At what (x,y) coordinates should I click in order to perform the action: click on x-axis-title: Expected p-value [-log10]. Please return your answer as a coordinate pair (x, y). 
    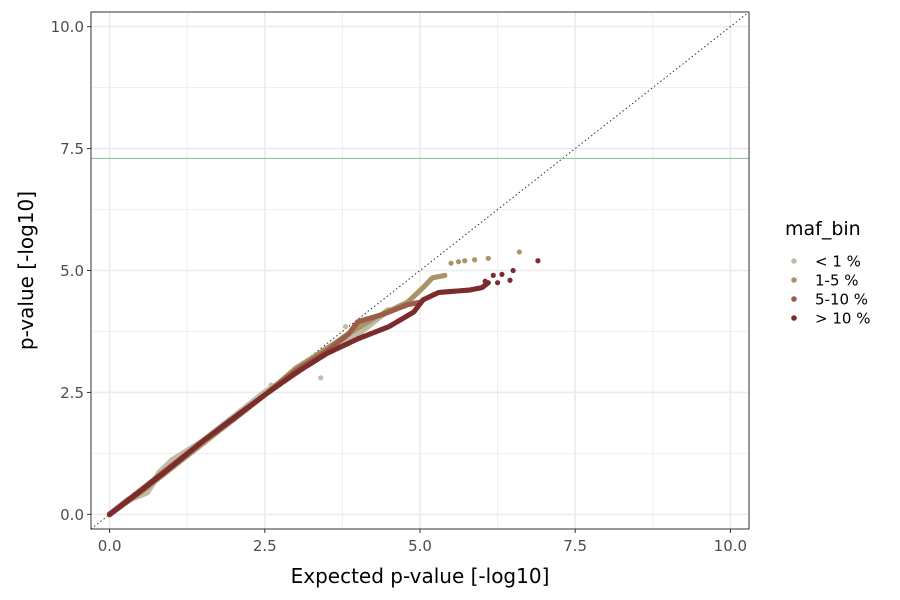
    Looking at the image, I should click on (420, 576).